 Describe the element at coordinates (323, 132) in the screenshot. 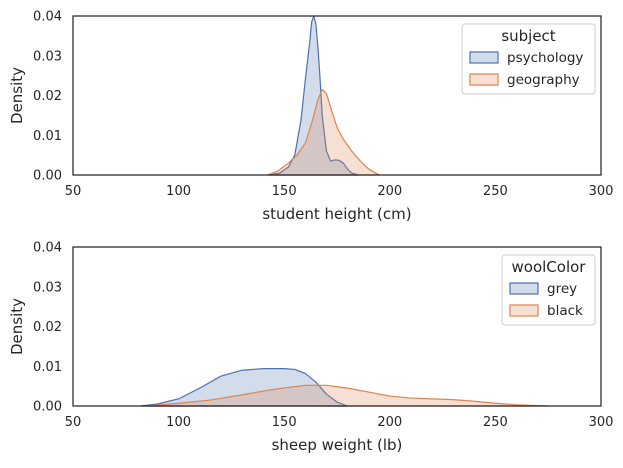

I see `series-area-geography` at that location.